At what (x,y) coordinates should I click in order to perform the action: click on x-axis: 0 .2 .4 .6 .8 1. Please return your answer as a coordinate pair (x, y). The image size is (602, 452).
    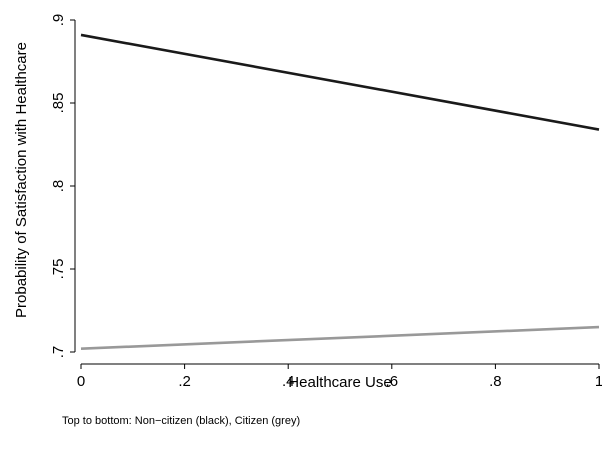
    Looking at the image, I should click on (339, 376).